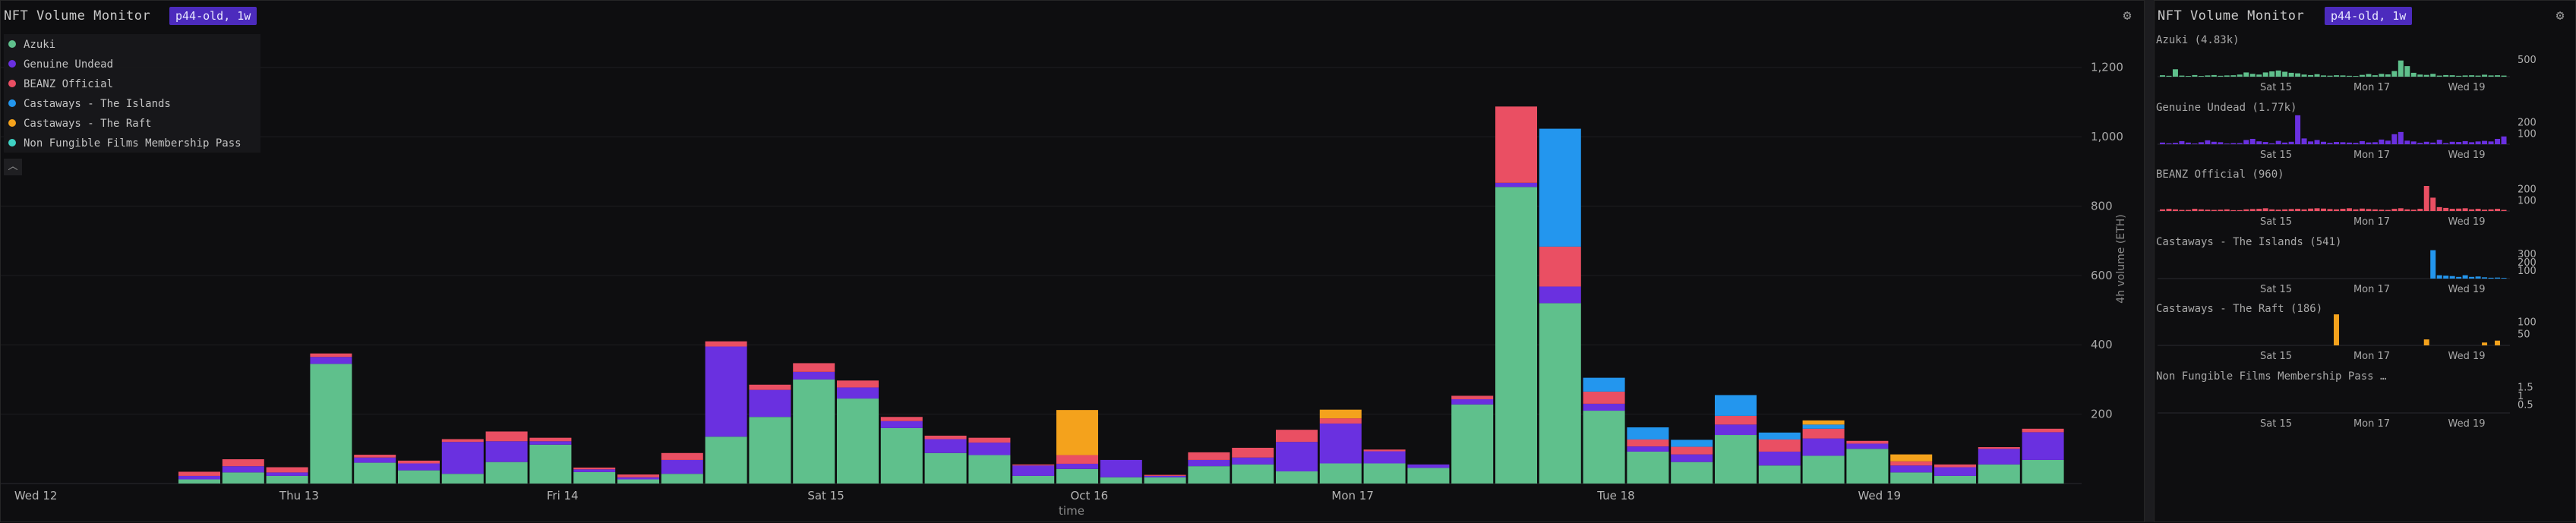  Describe the element at coordinates (61, 66) in the screenshot. I see `legend-item-genuine-undead: Genuine Undead` at that location.